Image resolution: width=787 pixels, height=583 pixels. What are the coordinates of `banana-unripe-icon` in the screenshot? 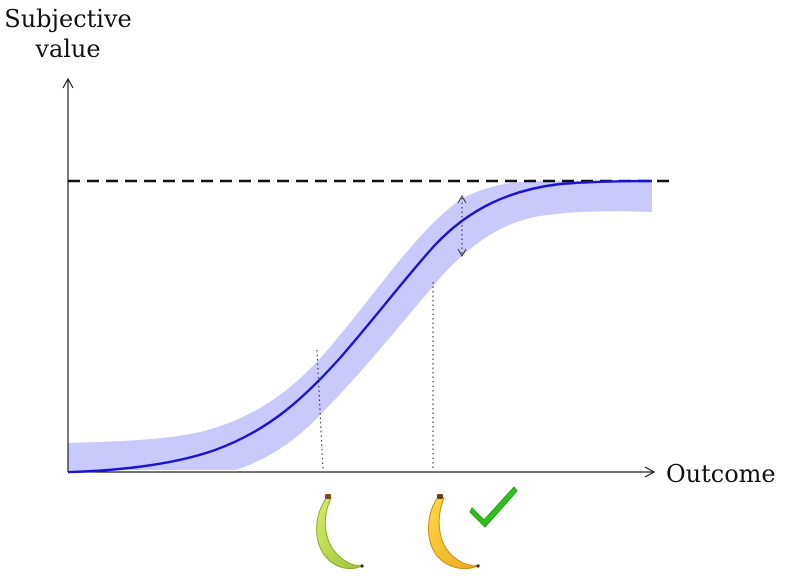 It's located at (340, 532).